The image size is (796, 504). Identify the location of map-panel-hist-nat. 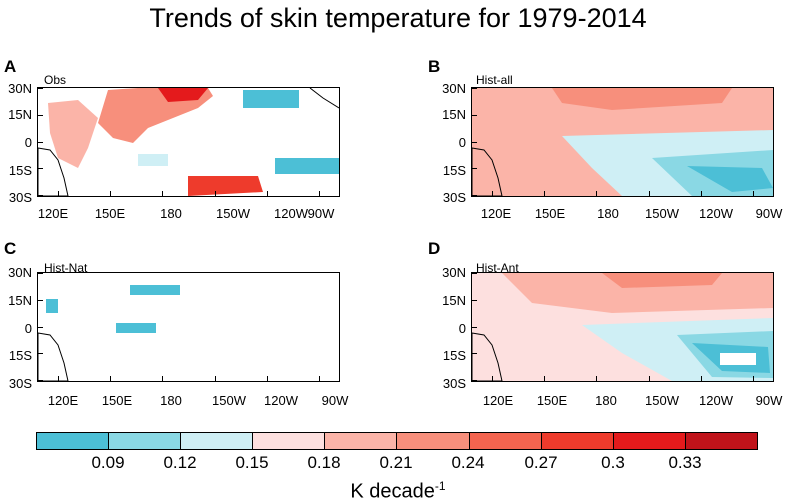
(188, 327).